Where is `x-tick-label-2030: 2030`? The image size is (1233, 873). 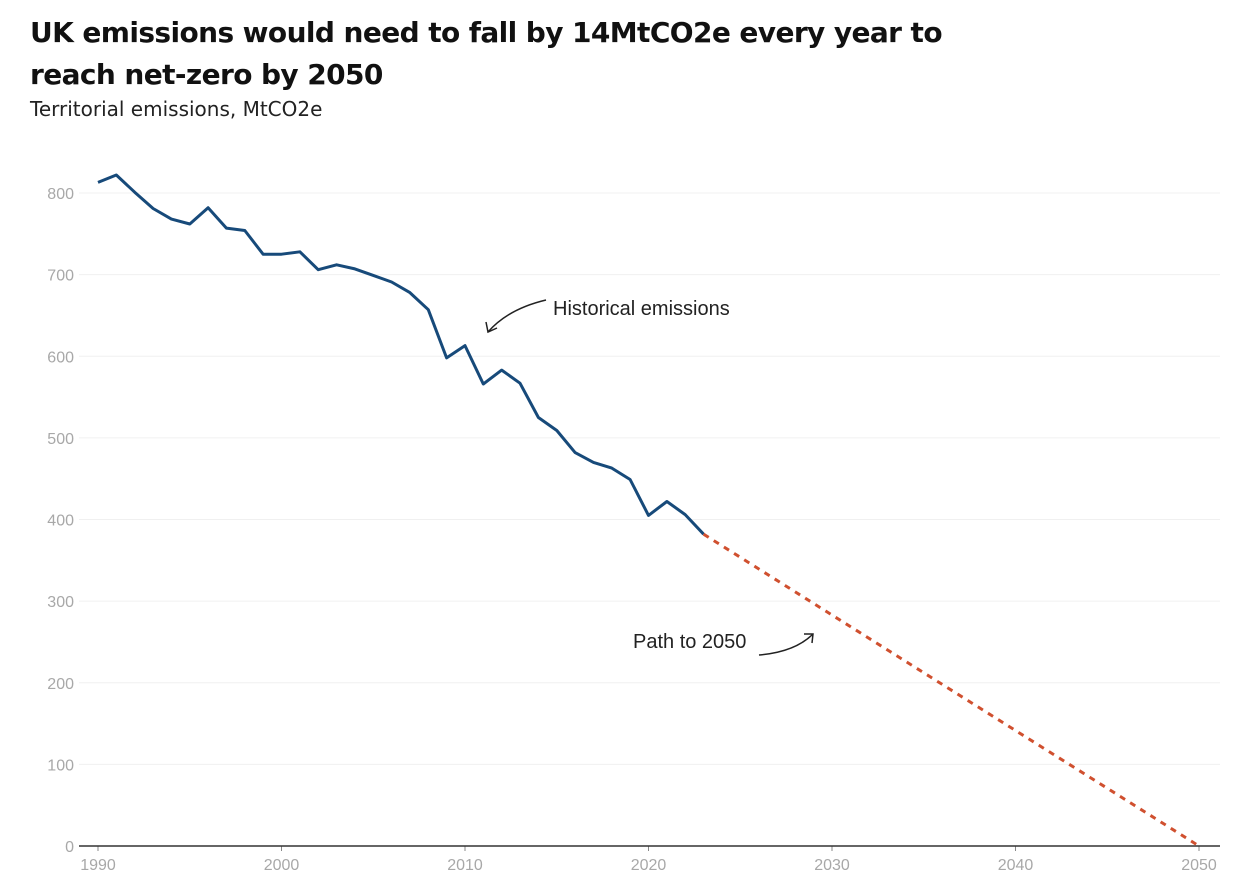 x-tick-label-2030: 2030 is located at coordinates (832, 865).